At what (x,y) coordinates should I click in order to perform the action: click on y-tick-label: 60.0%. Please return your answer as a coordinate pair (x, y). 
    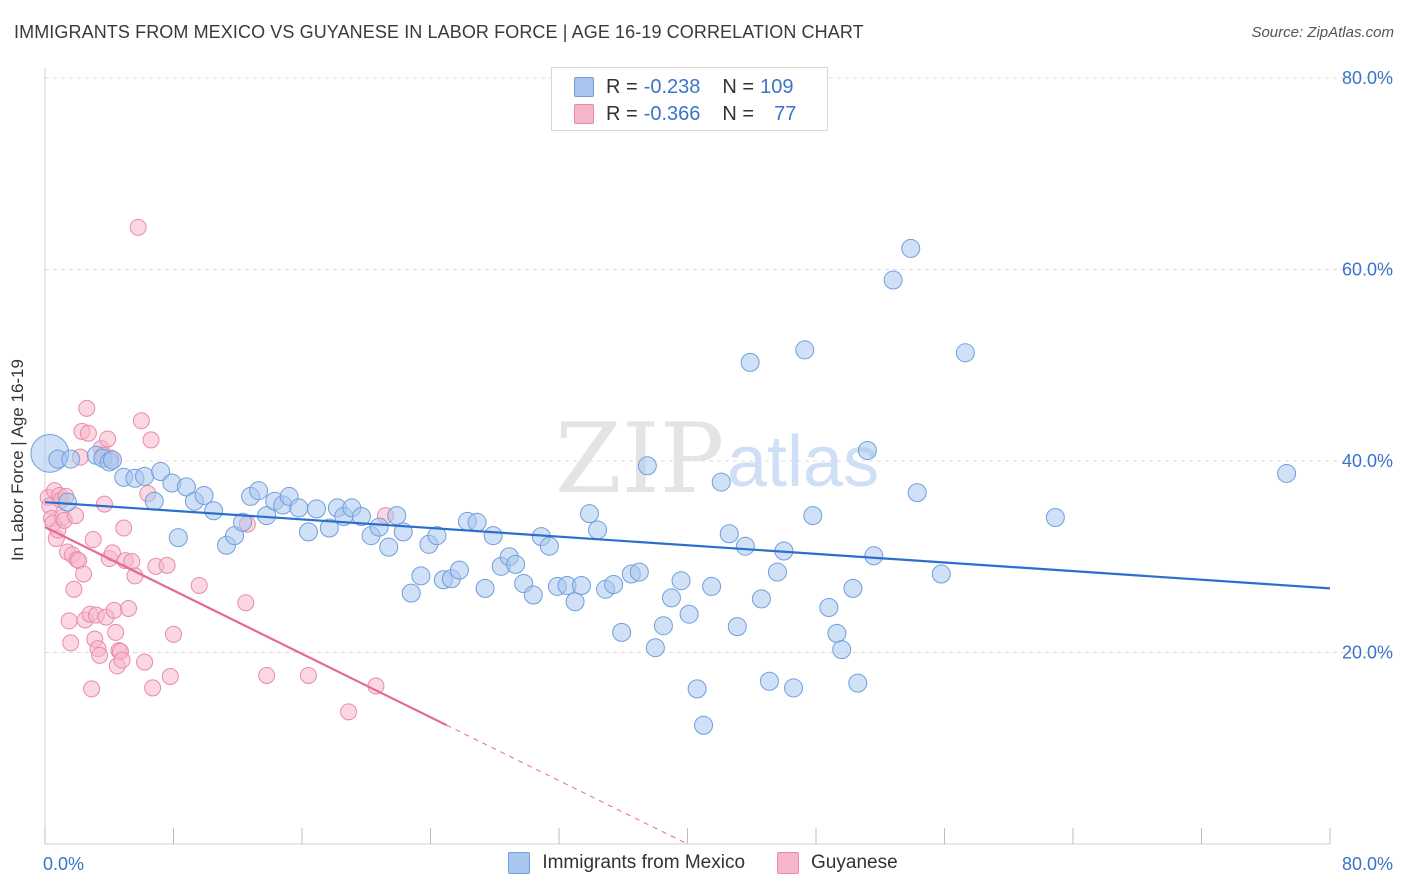
    Looking at the image, I should click on (1367, 270).